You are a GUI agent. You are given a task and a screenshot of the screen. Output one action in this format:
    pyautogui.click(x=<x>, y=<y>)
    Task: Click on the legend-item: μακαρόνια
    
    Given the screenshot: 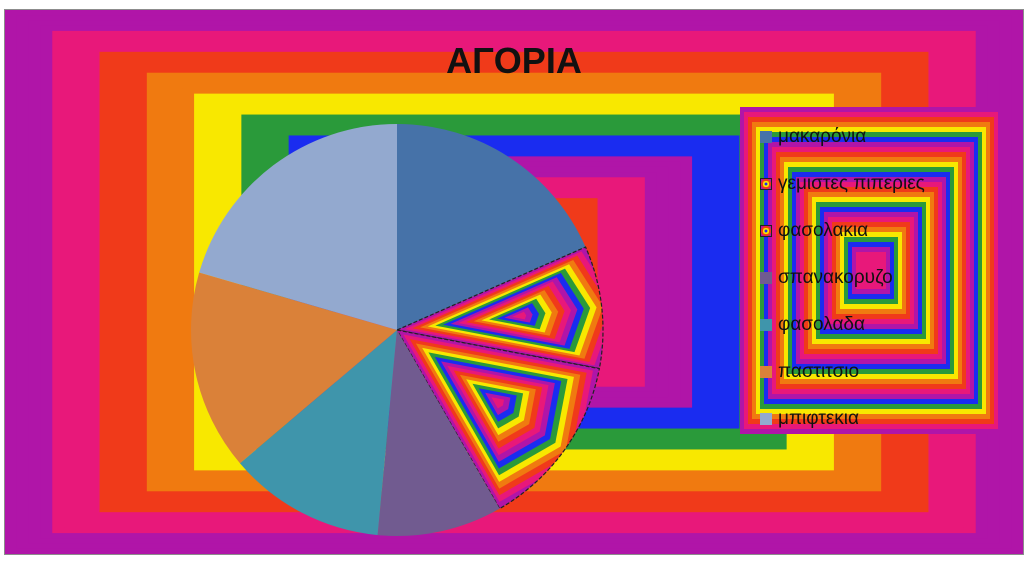 What is the action you would take?
    pyautogui.click(x=881, y=136)
    